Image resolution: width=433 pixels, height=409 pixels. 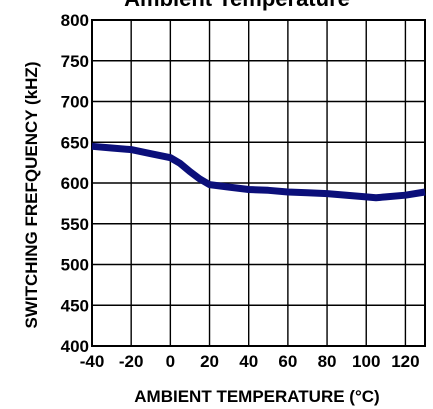 I want to click on y-tick-label: 800, so click(x=75, y=20).